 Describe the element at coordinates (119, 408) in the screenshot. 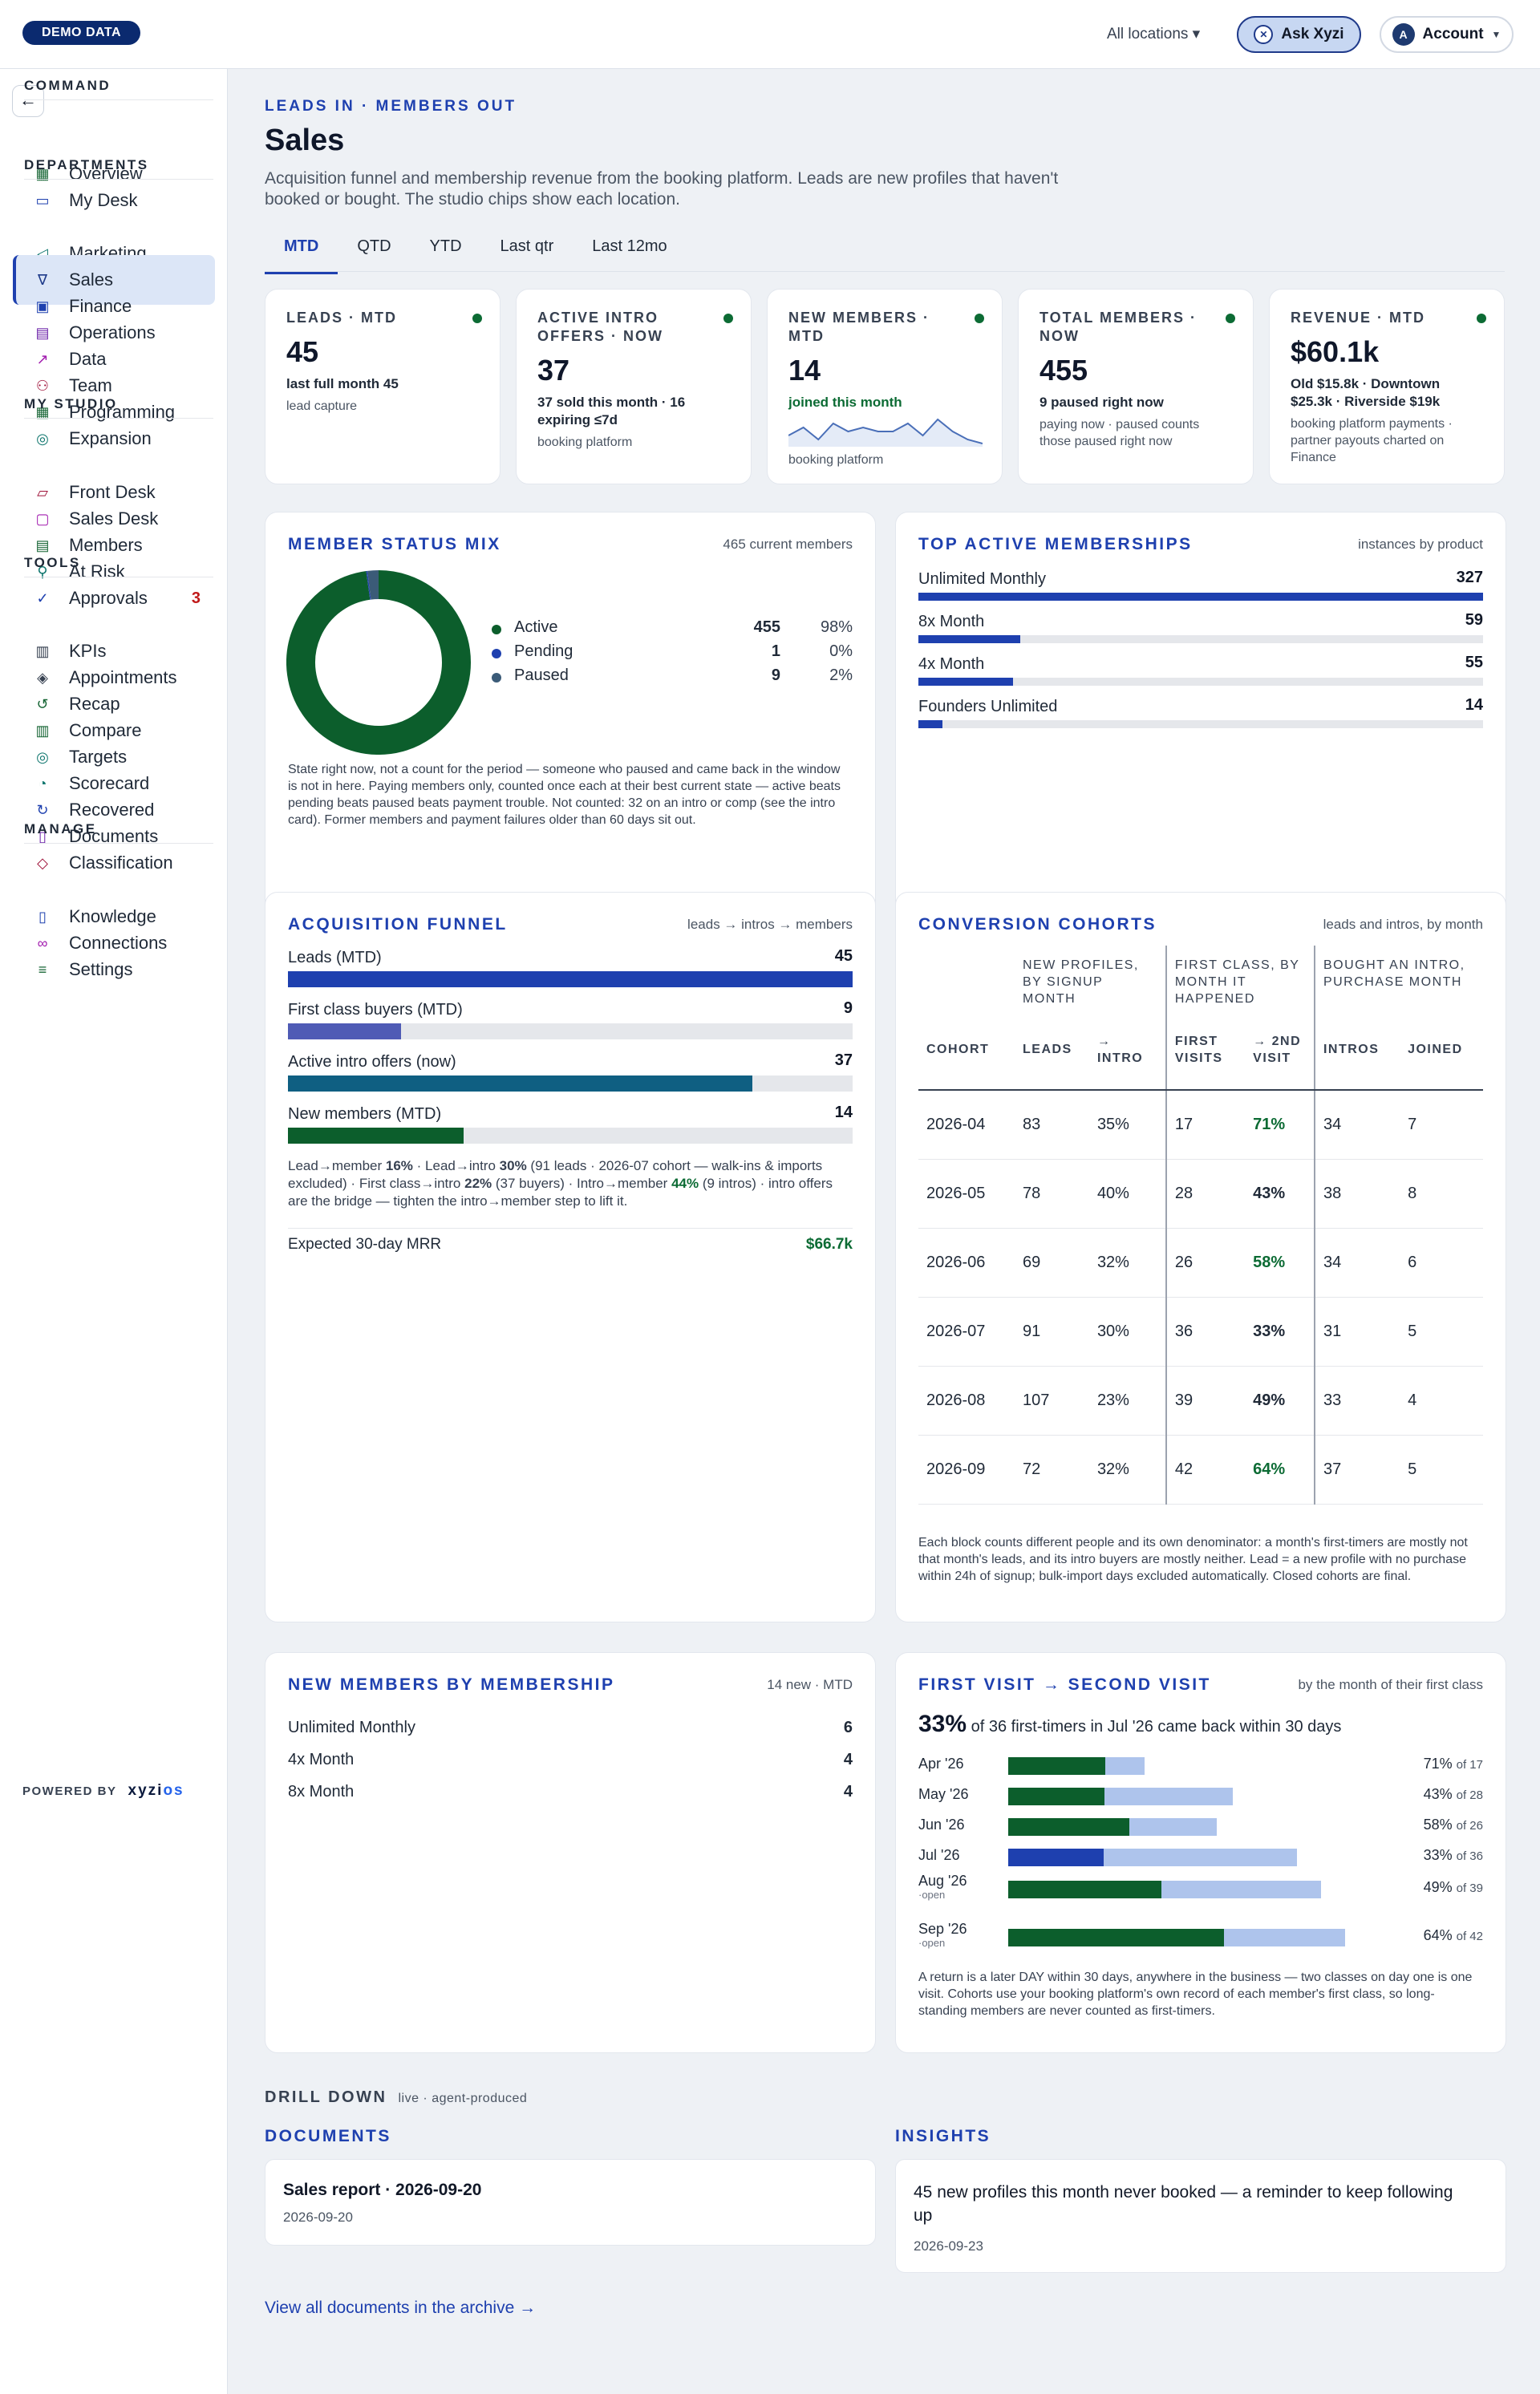

I see `sidebar-section-title: MY STUDIO` at that location.